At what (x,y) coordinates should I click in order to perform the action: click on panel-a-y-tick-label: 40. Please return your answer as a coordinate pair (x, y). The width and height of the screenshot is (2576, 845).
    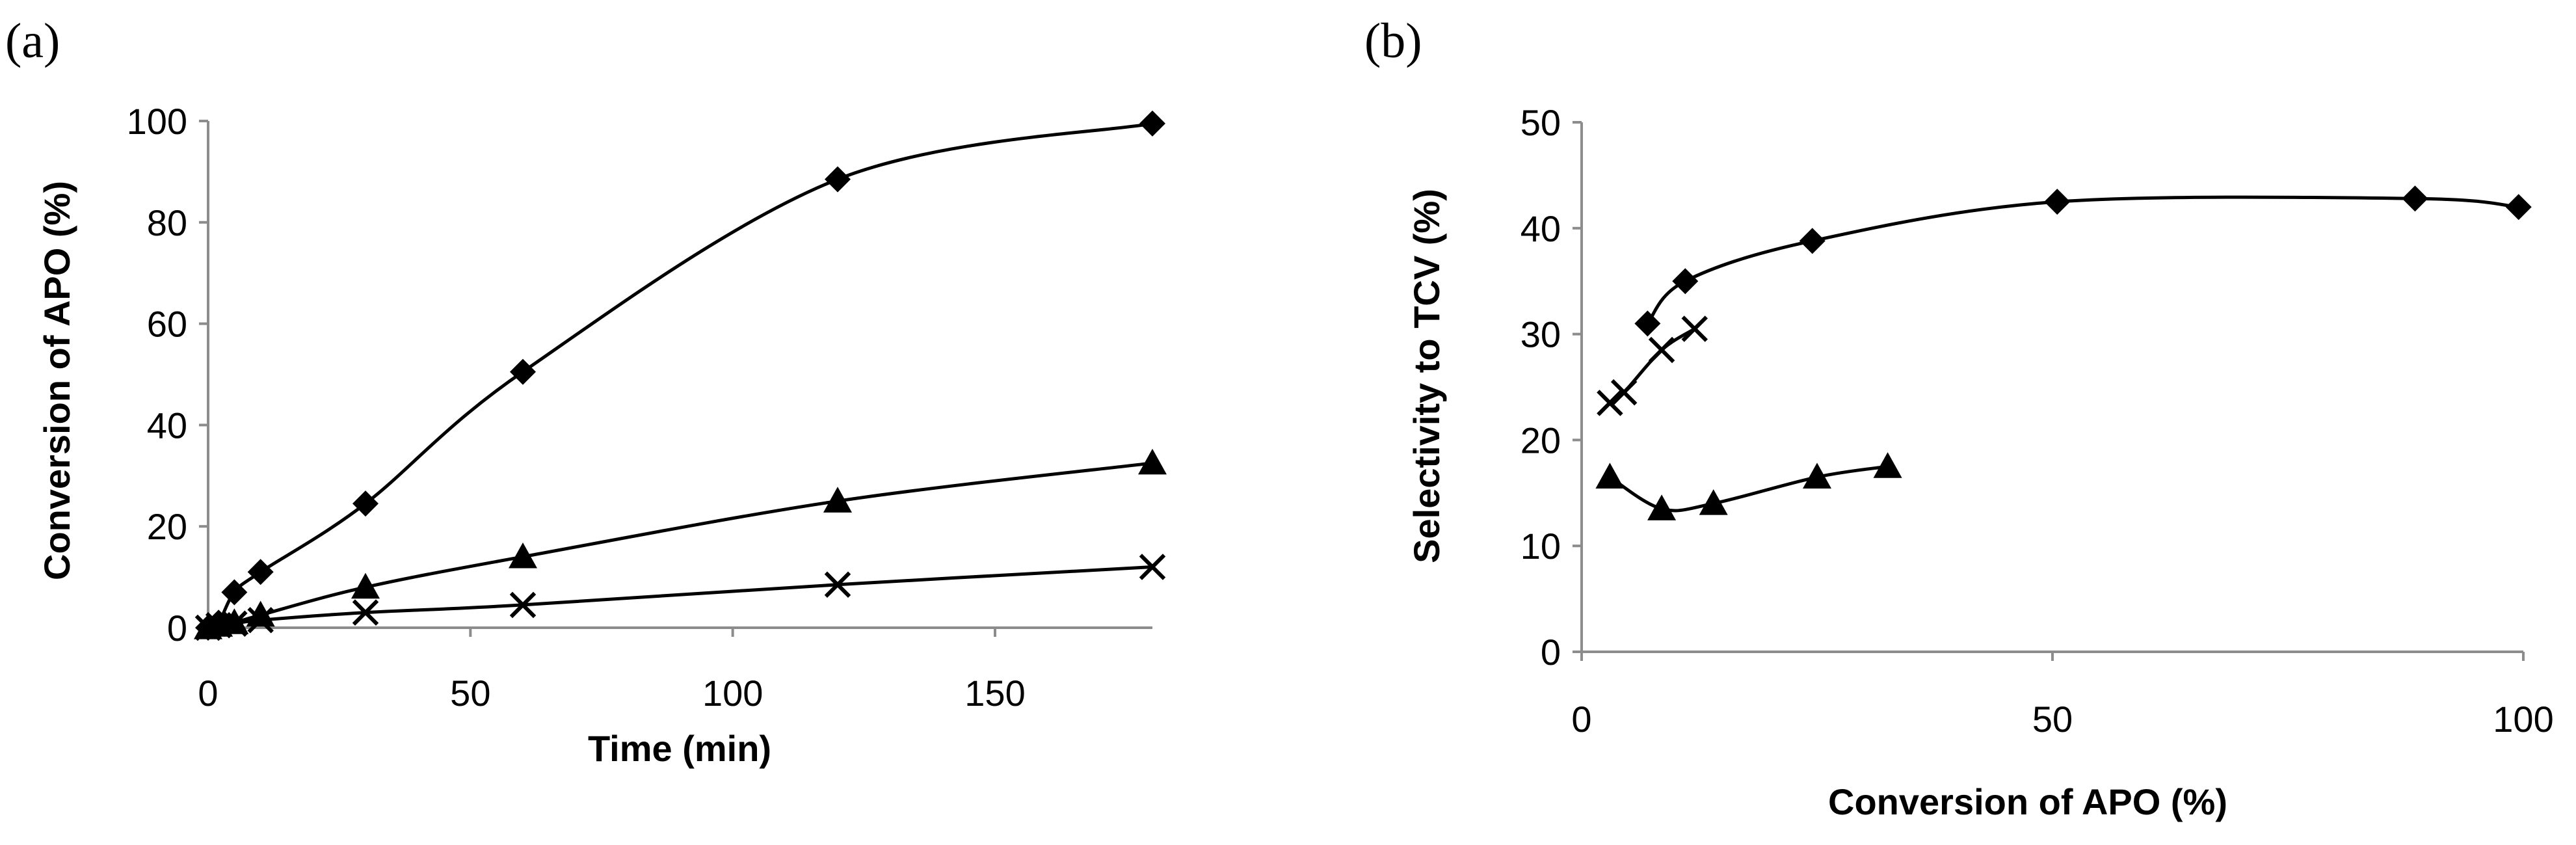
    Looking at the image, I should click on (167, 425).